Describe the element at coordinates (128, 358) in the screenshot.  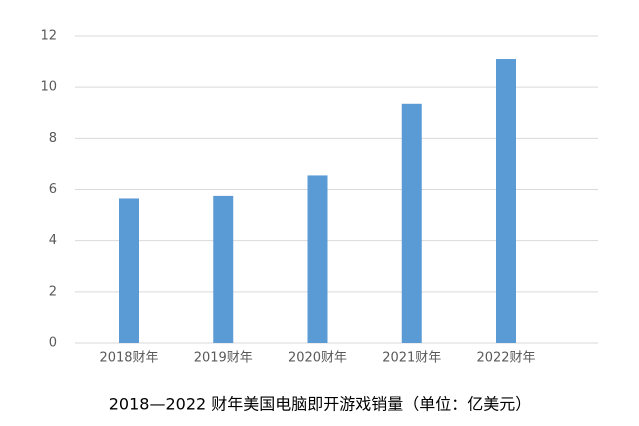
I see `x-tick-label: 2018财年` at that location.